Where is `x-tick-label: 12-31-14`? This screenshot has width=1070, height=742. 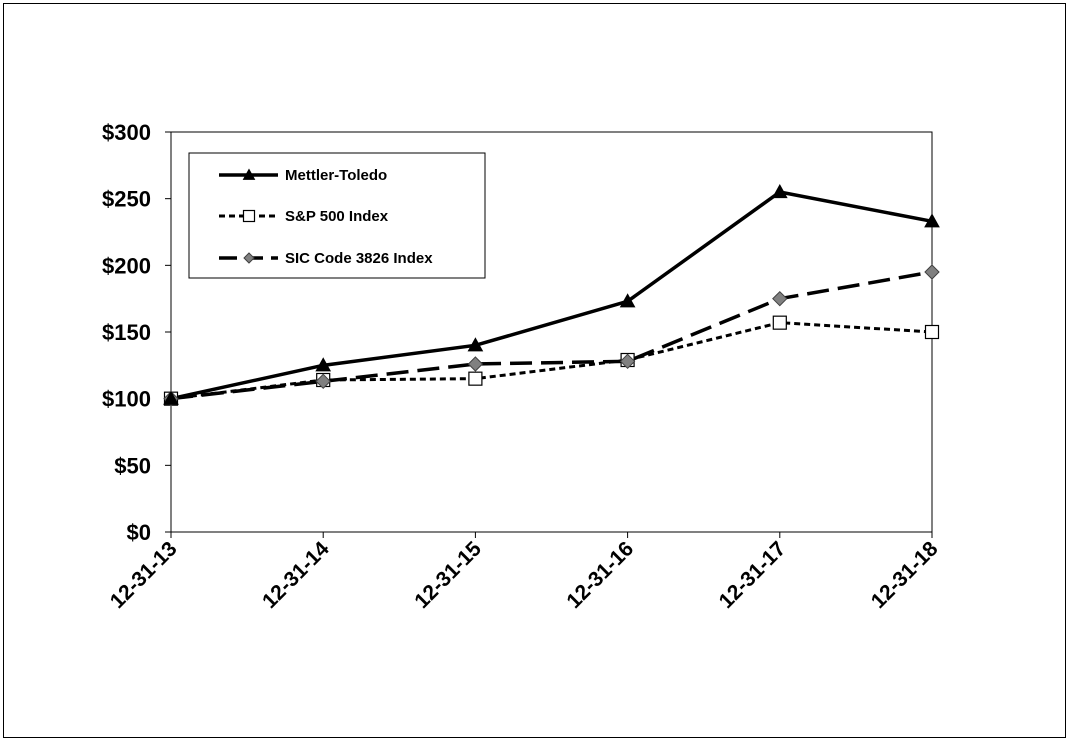
x-tick-label: 12-31-14 is located at coordinates (296, 575).